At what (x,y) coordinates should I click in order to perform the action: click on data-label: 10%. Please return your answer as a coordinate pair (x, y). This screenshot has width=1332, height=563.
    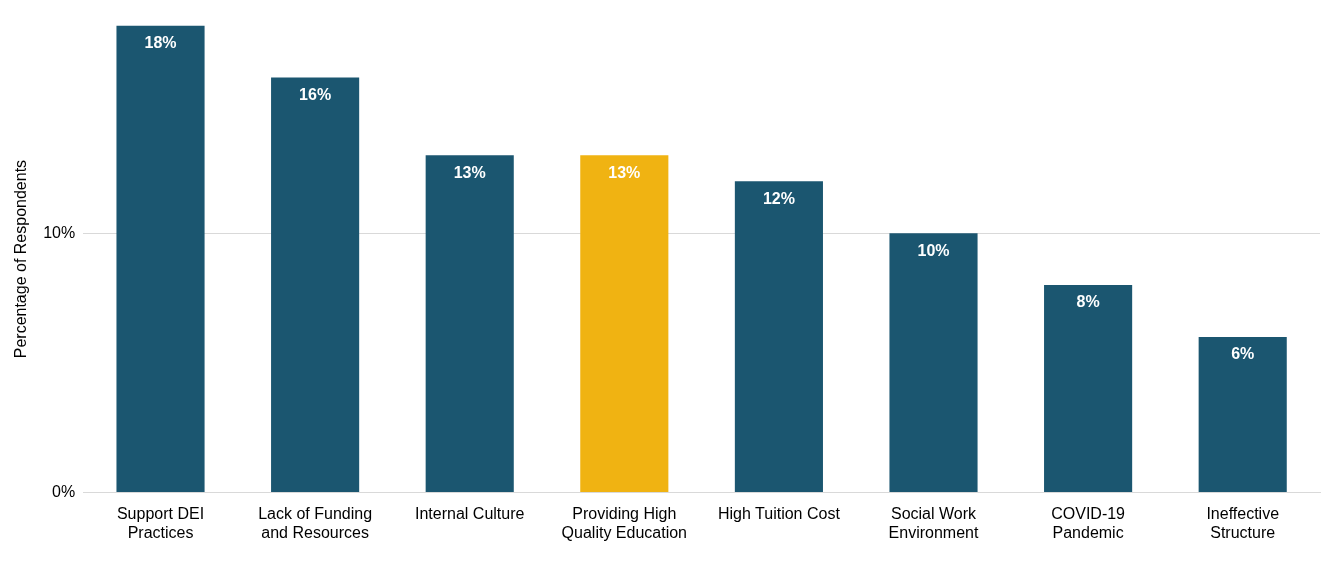
    Looking at the image, I should click on (933, 250).